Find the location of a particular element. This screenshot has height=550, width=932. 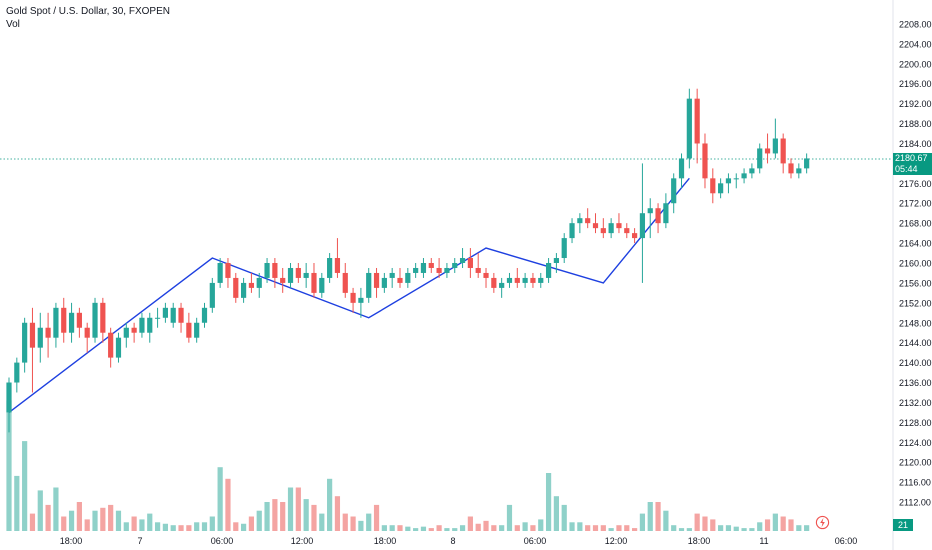

flash-icon is located at coordinates (822, 522).